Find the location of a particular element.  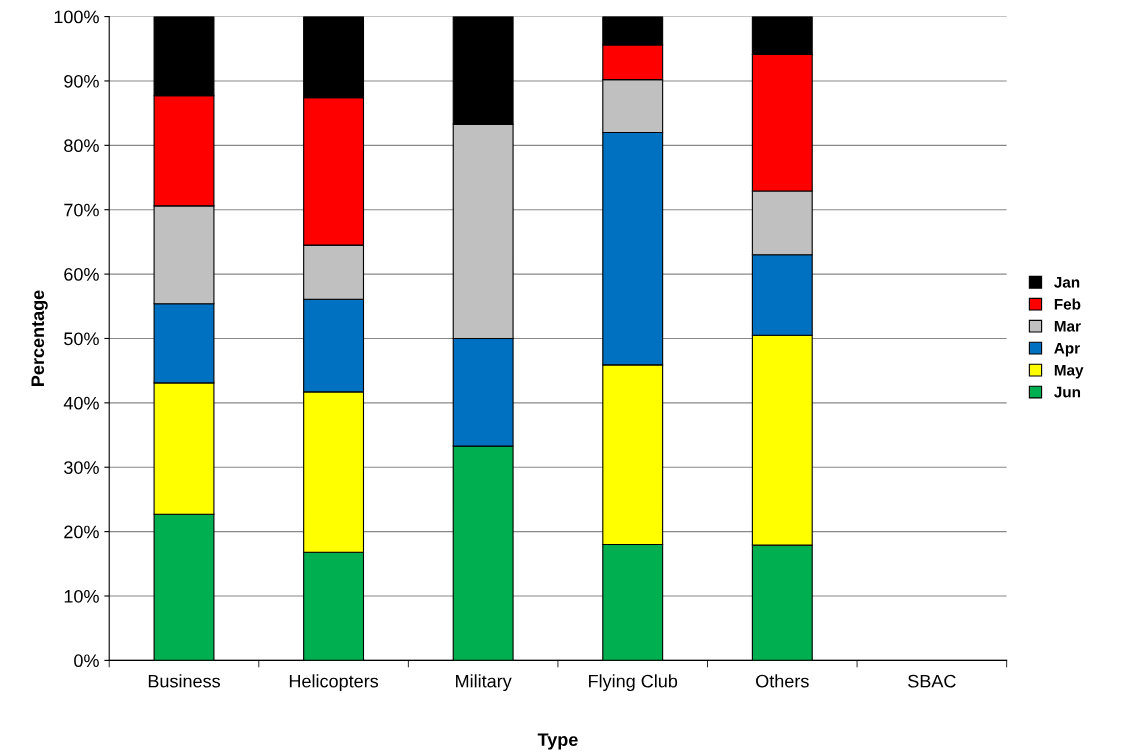

y-tick-label: 30% is located at coordinates (81, 467).